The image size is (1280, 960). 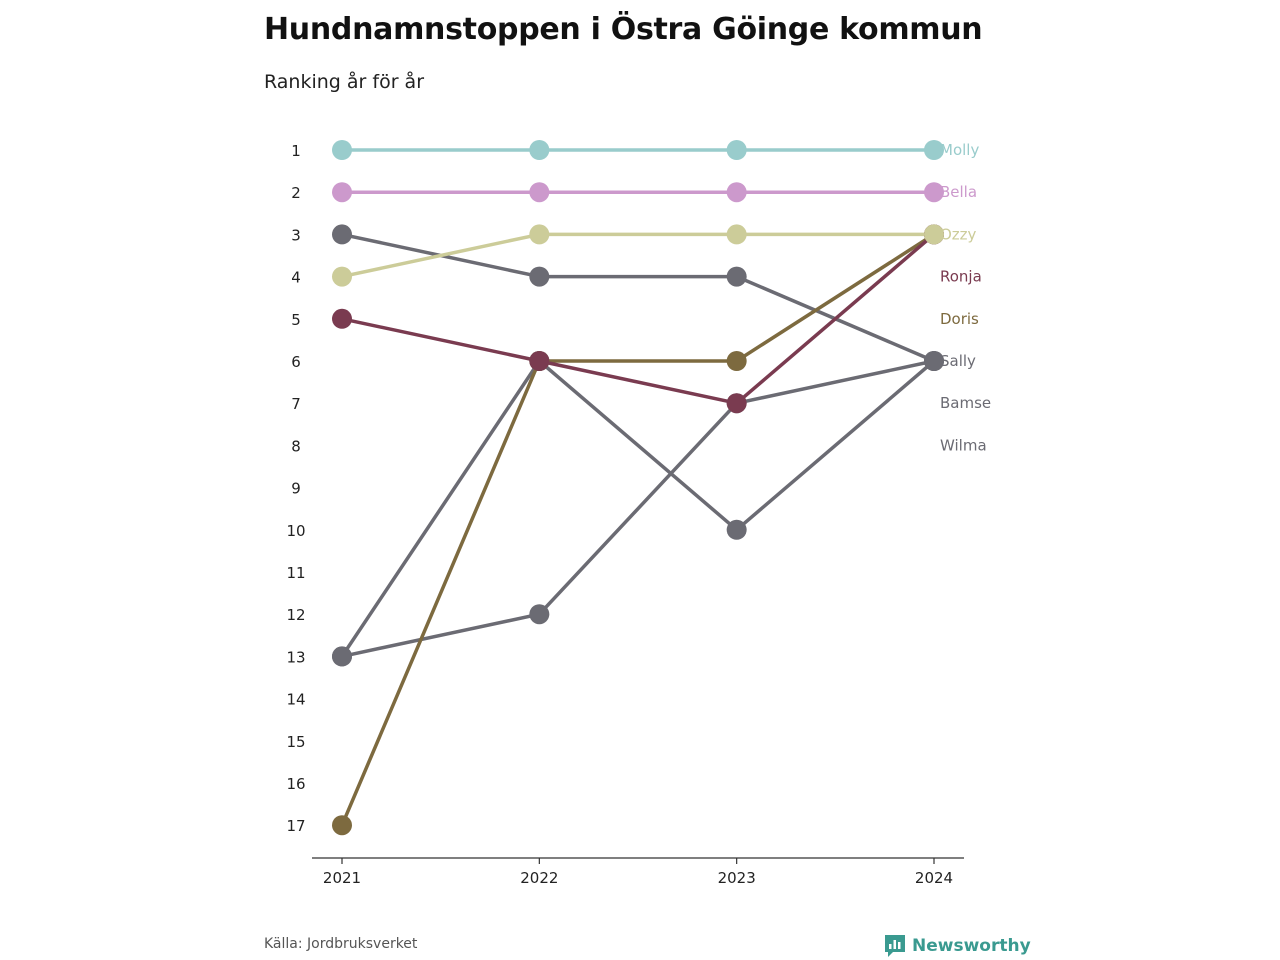 What do you see at coordinates (959, 319) in the screenshot?
I see `series-label-doris: Doris` at bounding box center [959, 319].